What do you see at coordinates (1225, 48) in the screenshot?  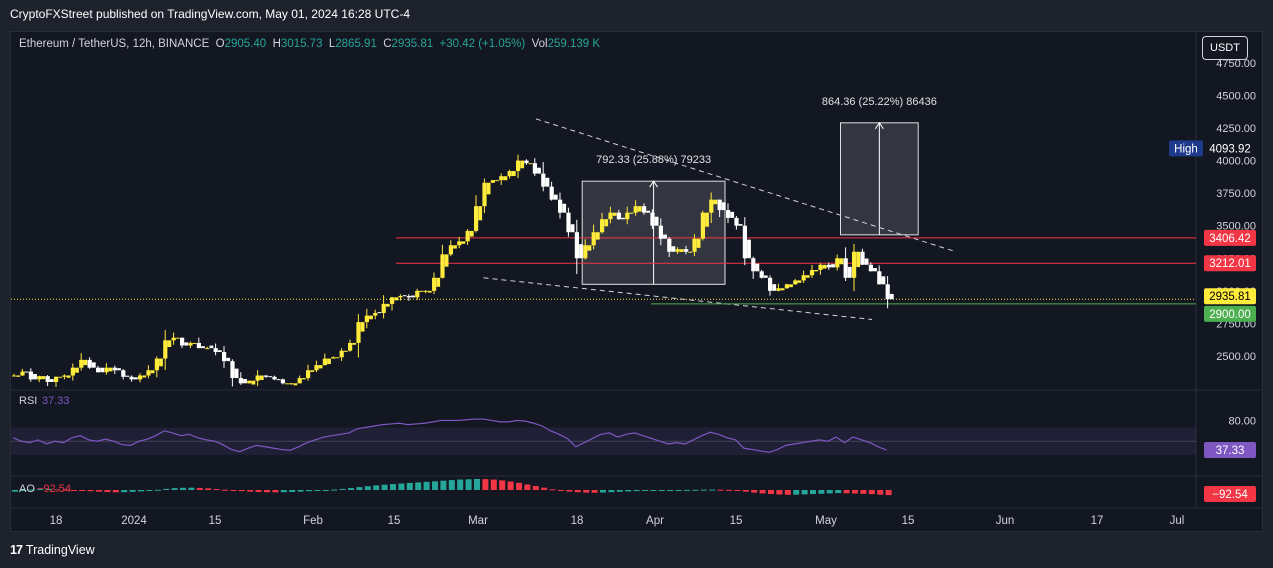 I see `currency-button: USDT` at bounding box center [1225, 48].